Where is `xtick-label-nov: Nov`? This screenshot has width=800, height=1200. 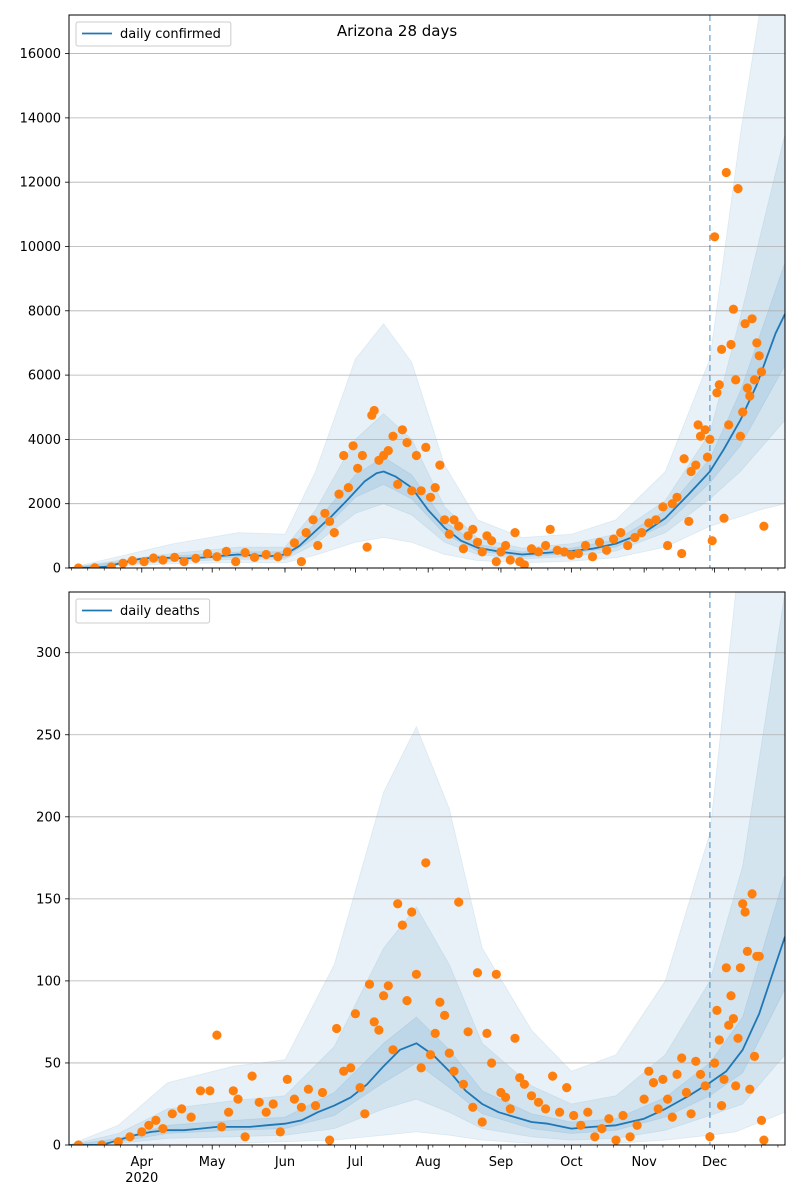
xtick-label-nov: Nov is located at coordinates (644, 1162).